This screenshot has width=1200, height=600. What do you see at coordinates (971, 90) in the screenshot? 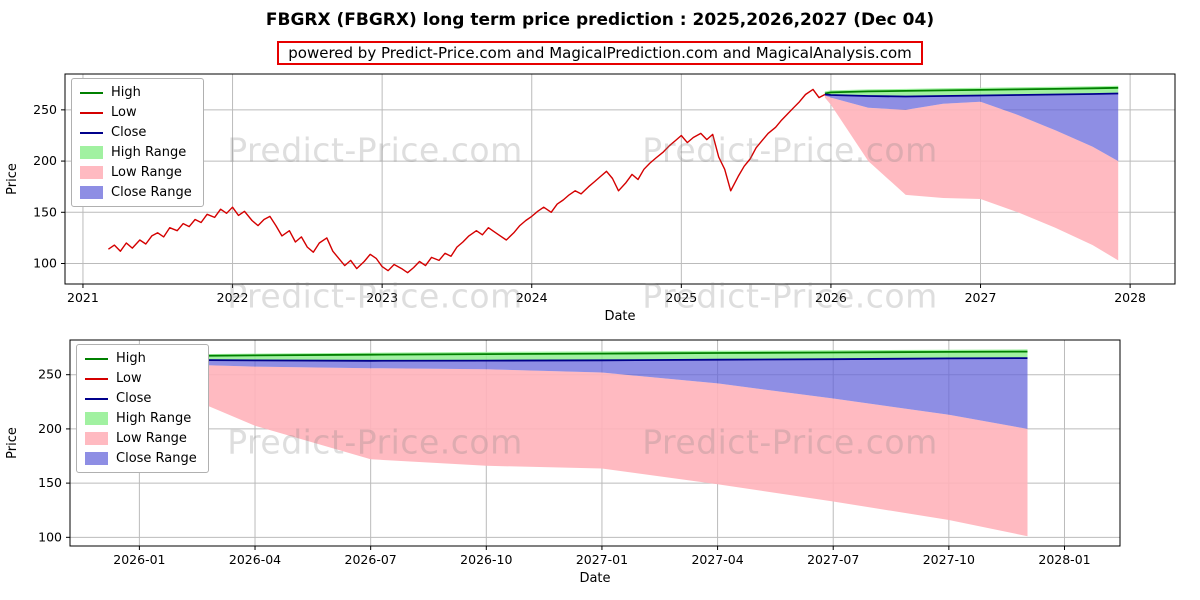
I see `high-line` at bounding box center [971, 90].